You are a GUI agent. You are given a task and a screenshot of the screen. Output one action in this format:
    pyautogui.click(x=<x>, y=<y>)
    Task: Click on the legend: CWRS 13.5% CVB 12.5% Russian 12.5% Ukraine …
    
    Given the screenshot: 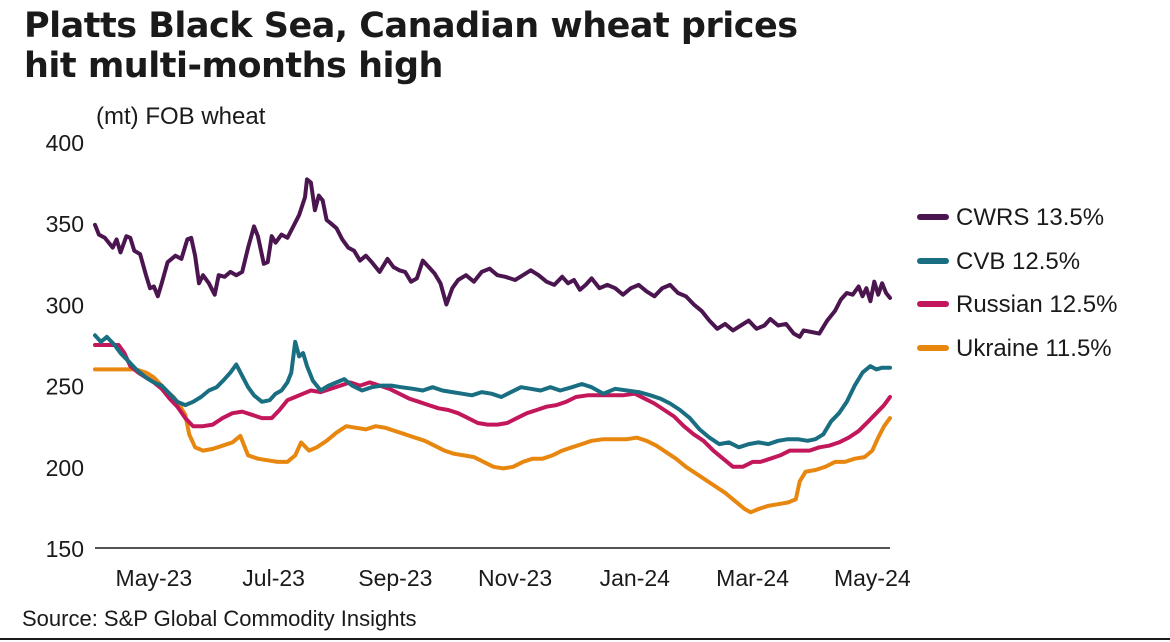 What is the action you would take?
    pyautogui.click(x=1017, y=283)
    